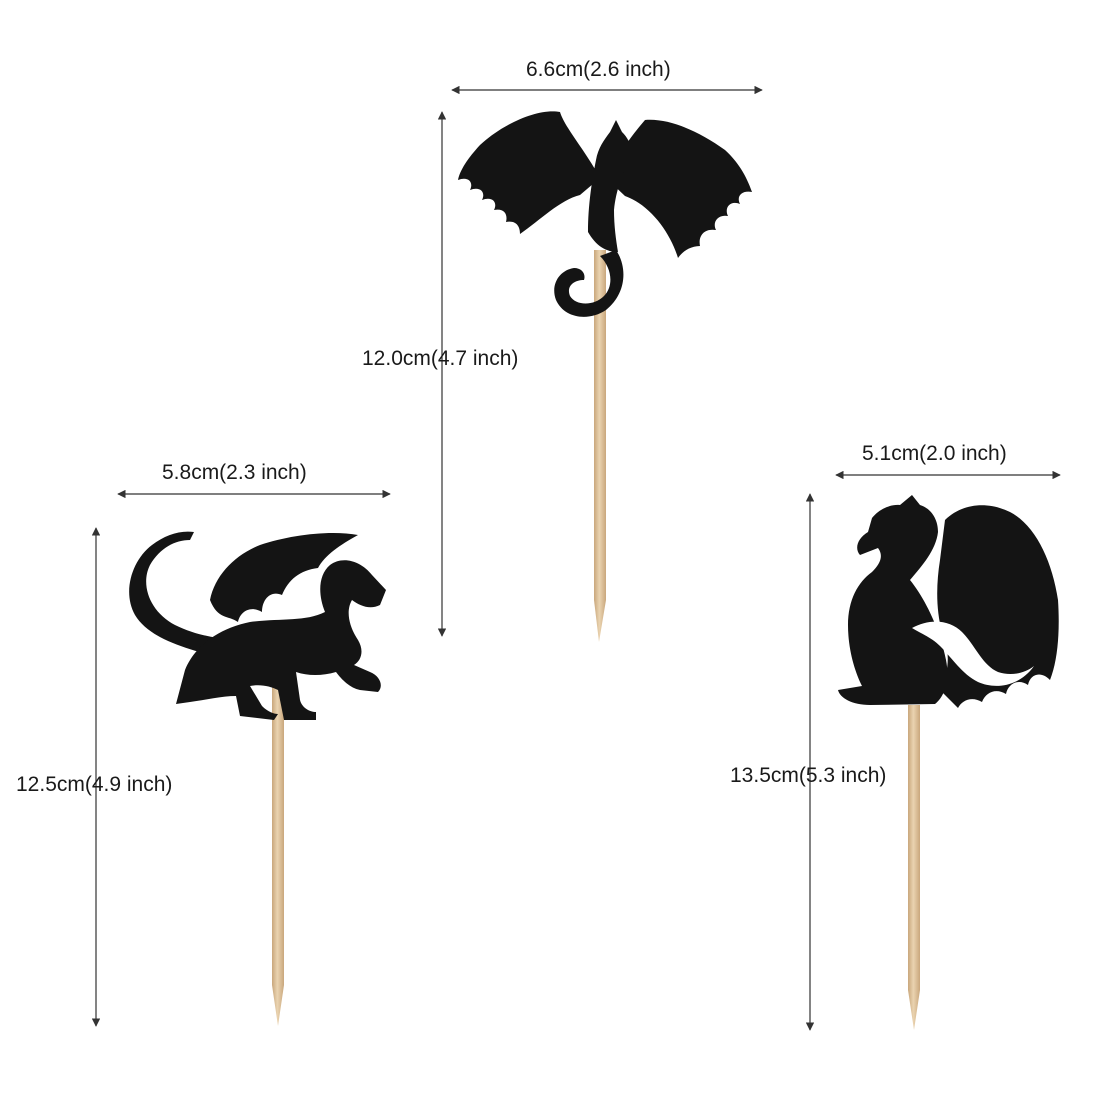 Image resolution: width=1100 pixels, height=1100 pixels. I want to click on sitting-dragon-silhouette, so click(948, 601).